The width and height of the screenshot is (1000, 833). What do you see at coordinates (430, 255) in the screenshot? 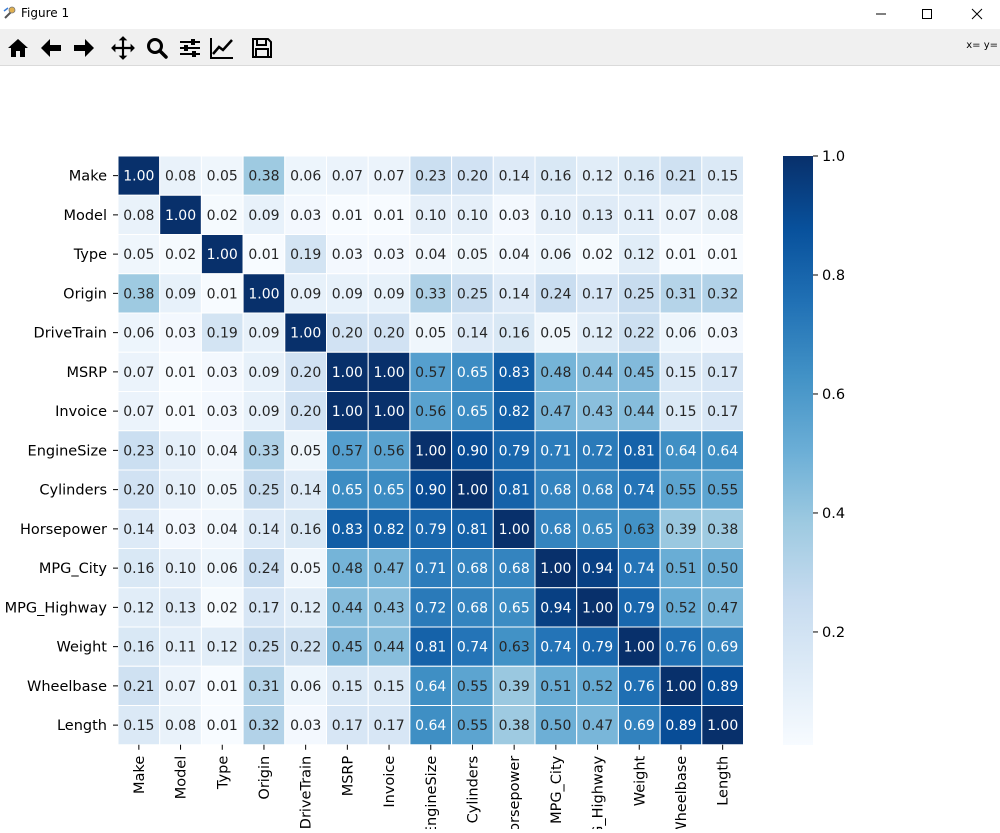
I see `cell-value-label: 0.04` at bounding box center [430, 255].